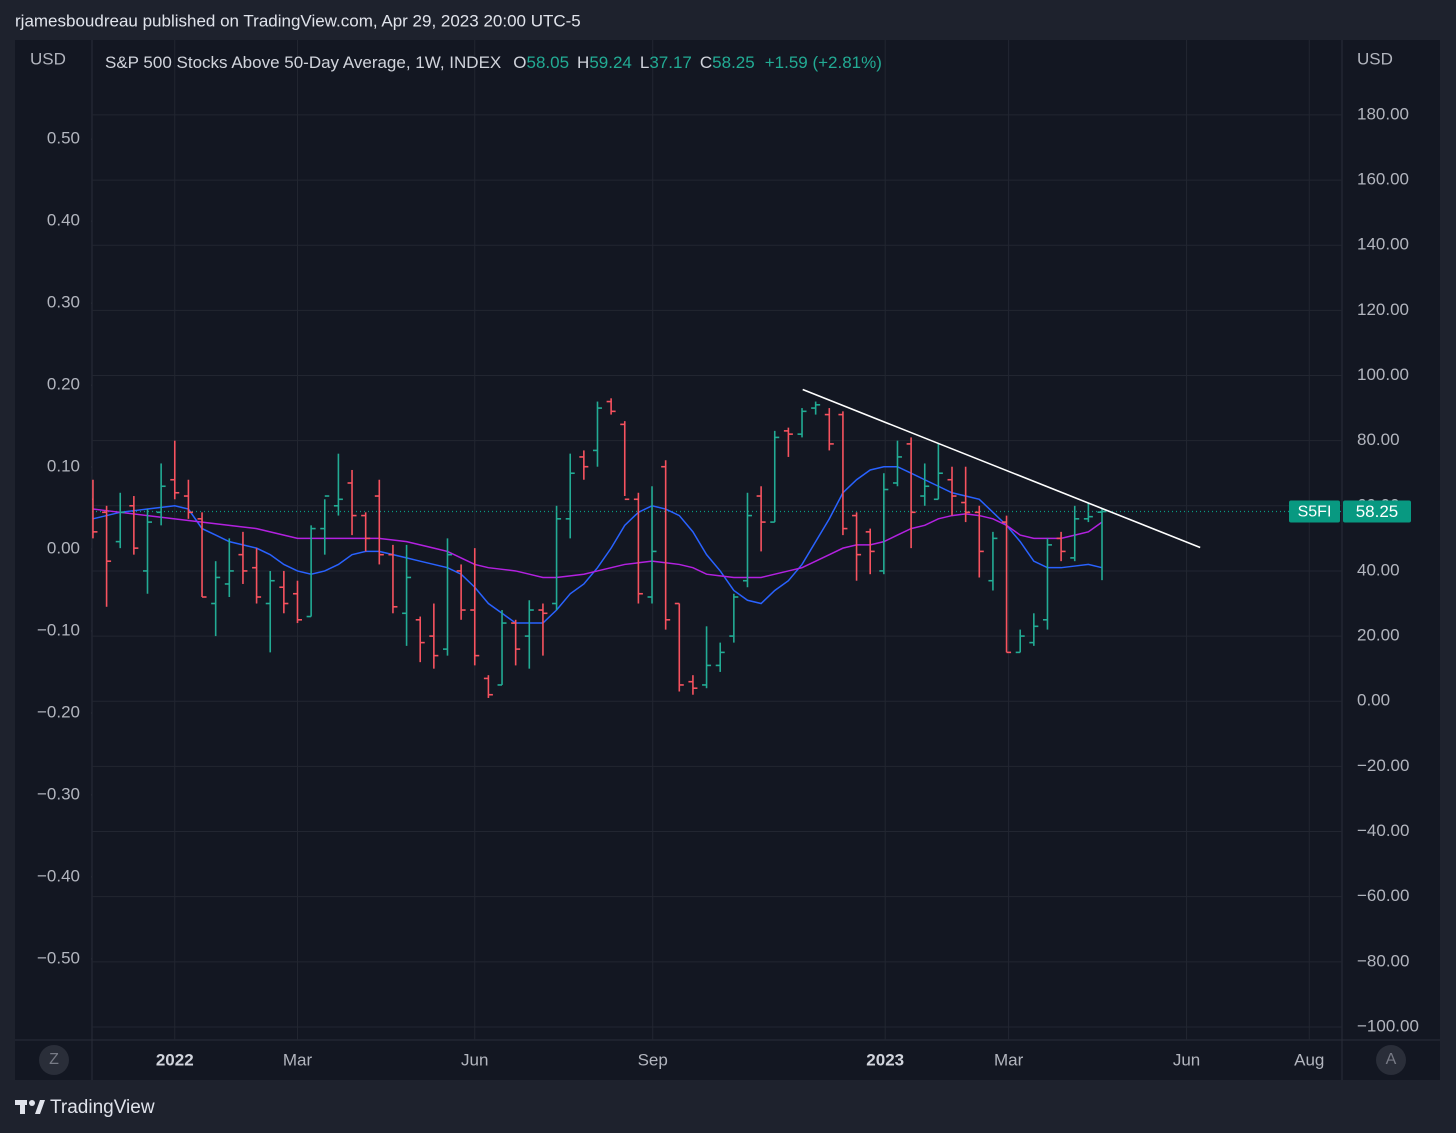 The width and height of the screenshot is (1456, 1133). I want to click on y2-tick-label: −0.50, so click(58, 957).